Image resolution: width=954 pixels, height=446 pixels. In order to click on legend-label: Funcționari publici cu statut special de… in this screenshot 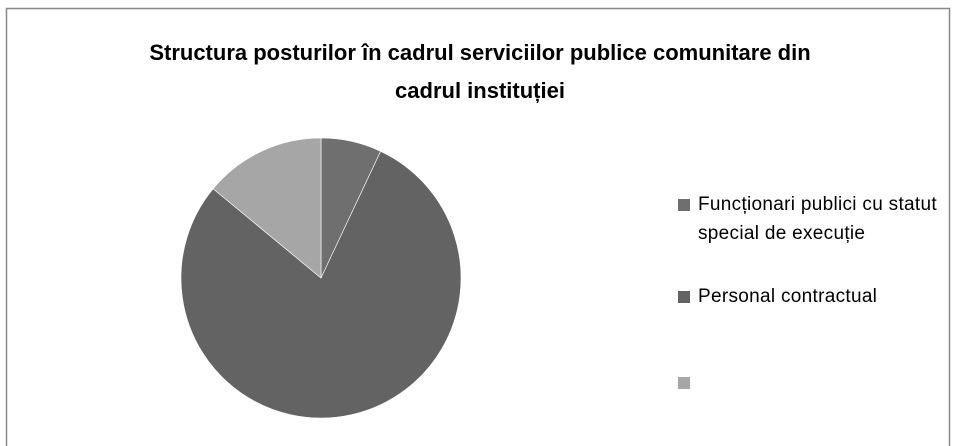, I will do `click(817, 219)`.